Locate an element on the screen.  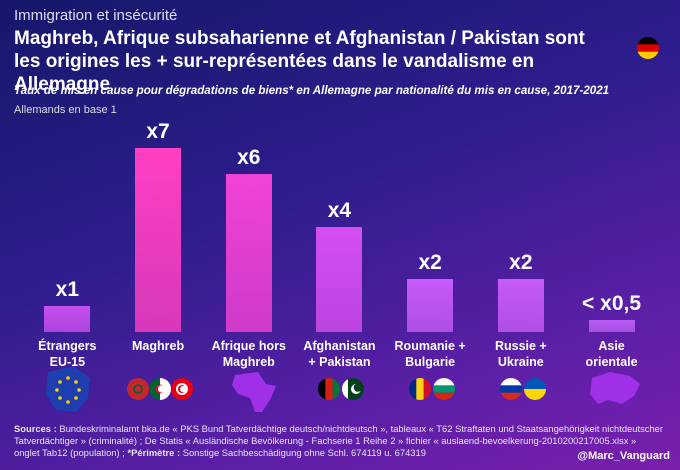
category-label: Russie + Ukraine is located at coordinates (520, 354).